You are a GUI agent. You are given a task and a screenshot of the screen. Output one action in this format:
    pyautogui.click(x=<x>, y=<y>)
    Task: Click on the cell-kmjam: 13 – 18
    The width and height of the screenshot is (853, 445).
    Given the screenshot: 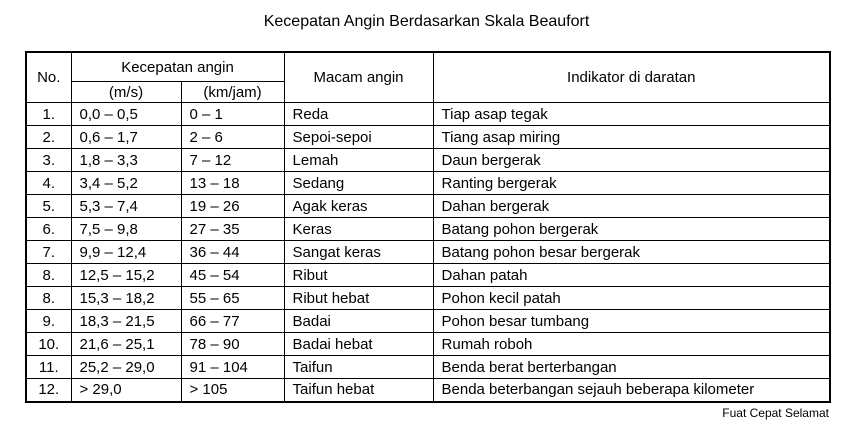 What is the action you would take?
    pyautogui.click(x=232, y=183)
    